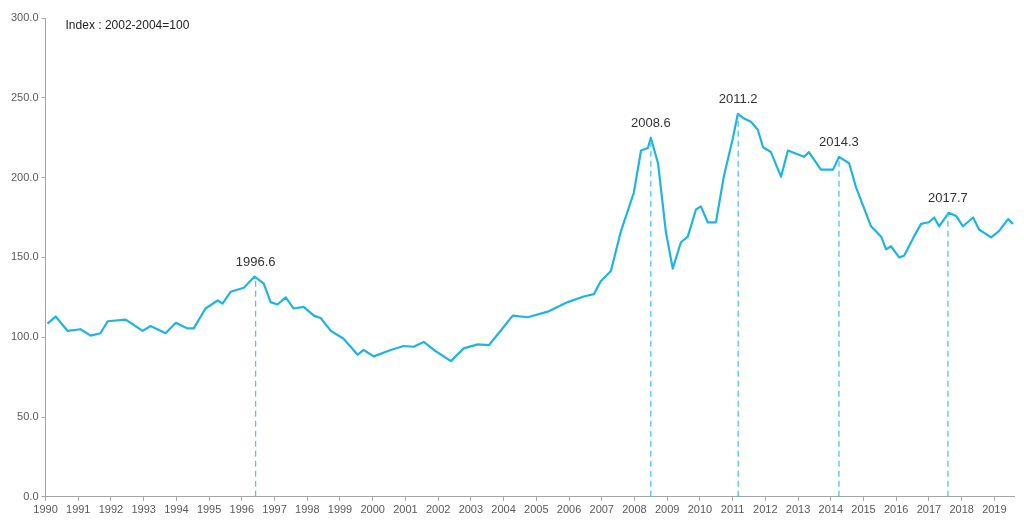 Image resolution: width=1024 pixels, height=528 pixels. Describe the element at coordinates (372, 509) in the screenshot. I see `x-tick-label: 2000` at that location.